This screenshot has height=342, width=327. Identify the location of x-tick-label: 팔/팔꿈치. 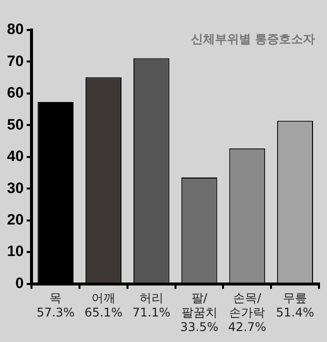
(199, 305).